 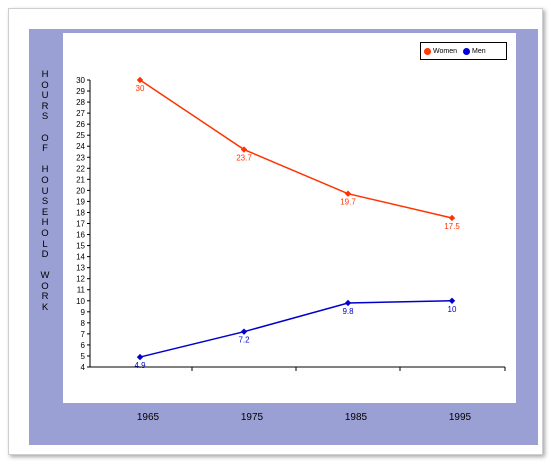 What do you see at coordinates (80, 102) in the screenshot?
I see `y-tick-label-28: 28` at bounding box center [80, 102].